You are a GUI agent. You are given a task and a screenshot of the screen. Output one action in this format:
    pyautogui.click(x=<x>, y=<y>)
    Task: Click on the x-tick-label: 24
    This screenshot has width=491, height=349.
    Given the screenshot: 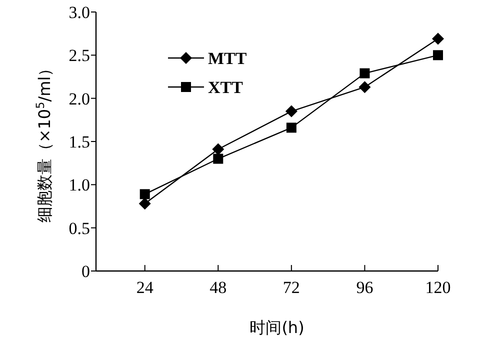 What is the action you would take?
    pyautogui.click(x=145, y=287)
    